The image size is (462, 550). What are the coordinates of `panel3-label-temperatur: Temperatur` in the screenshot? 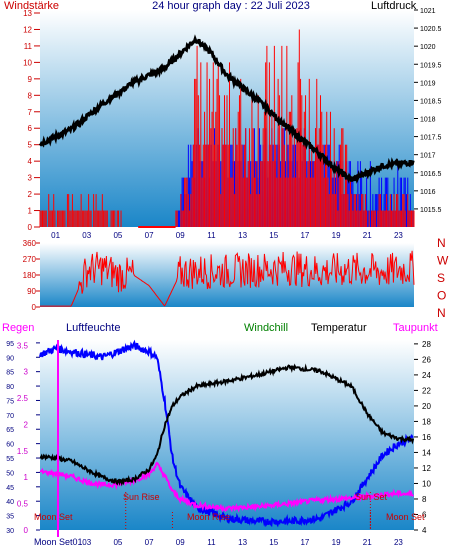 It's located at (339, 328).